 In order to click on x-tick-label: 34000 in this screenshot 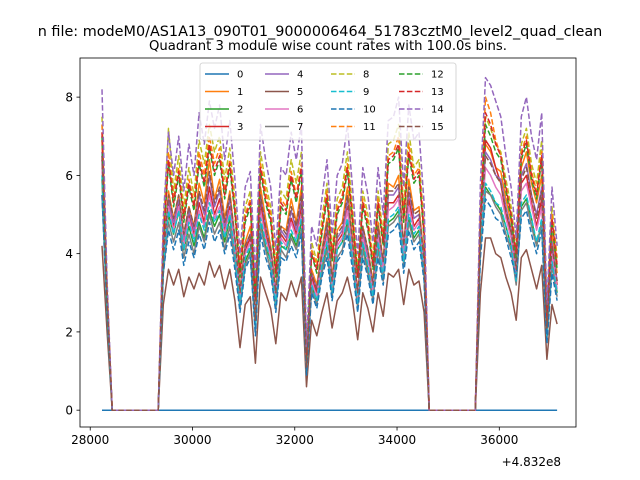, I will do `click(397, 440)`.